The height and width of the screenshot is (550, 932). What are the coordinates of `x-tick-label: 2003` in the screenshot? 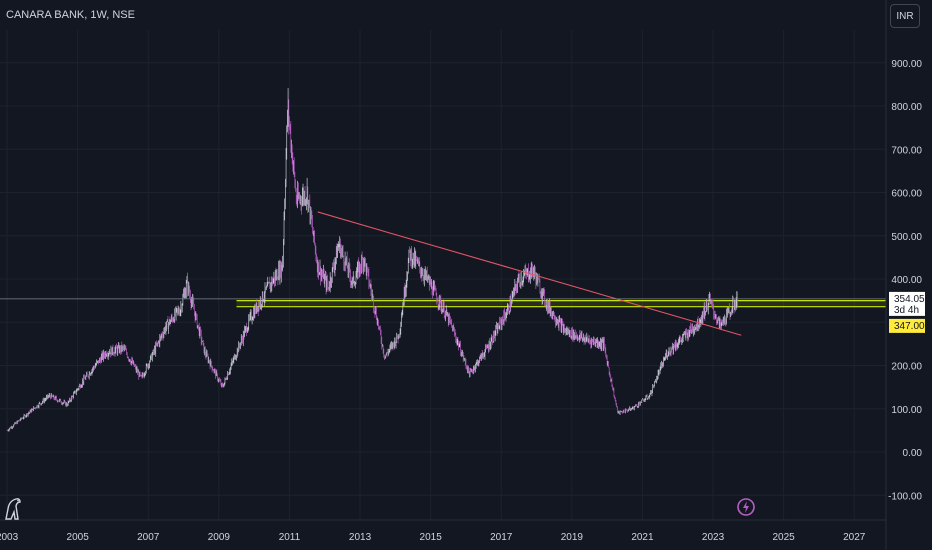 It's located at (9, 537).